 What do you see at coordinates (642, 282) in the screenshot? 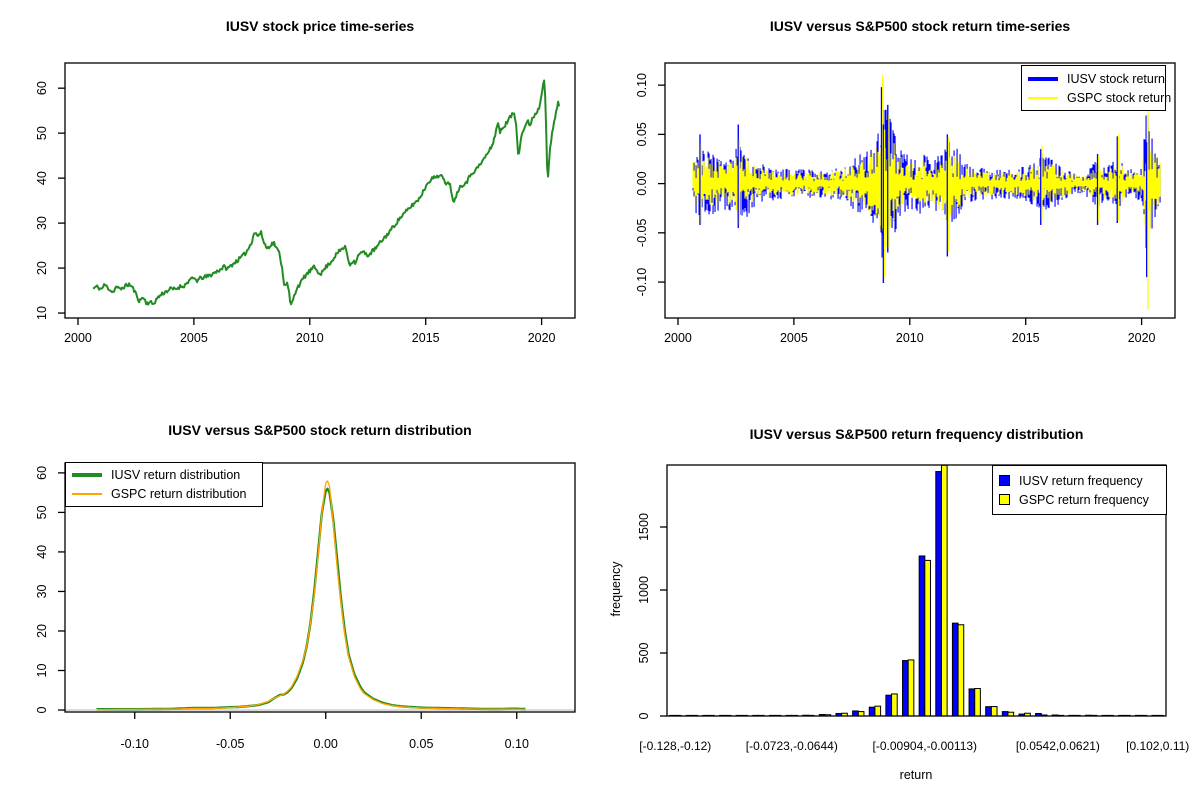
I see `y-tick-label: -0.10` at bounding box center [642, 282].